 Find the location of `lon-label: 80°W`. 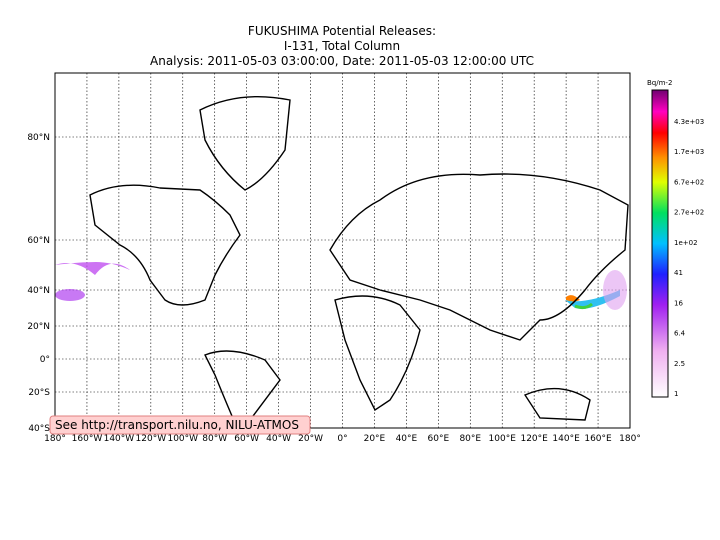

lon-label: 80°W is located at coordinates (214, 439).